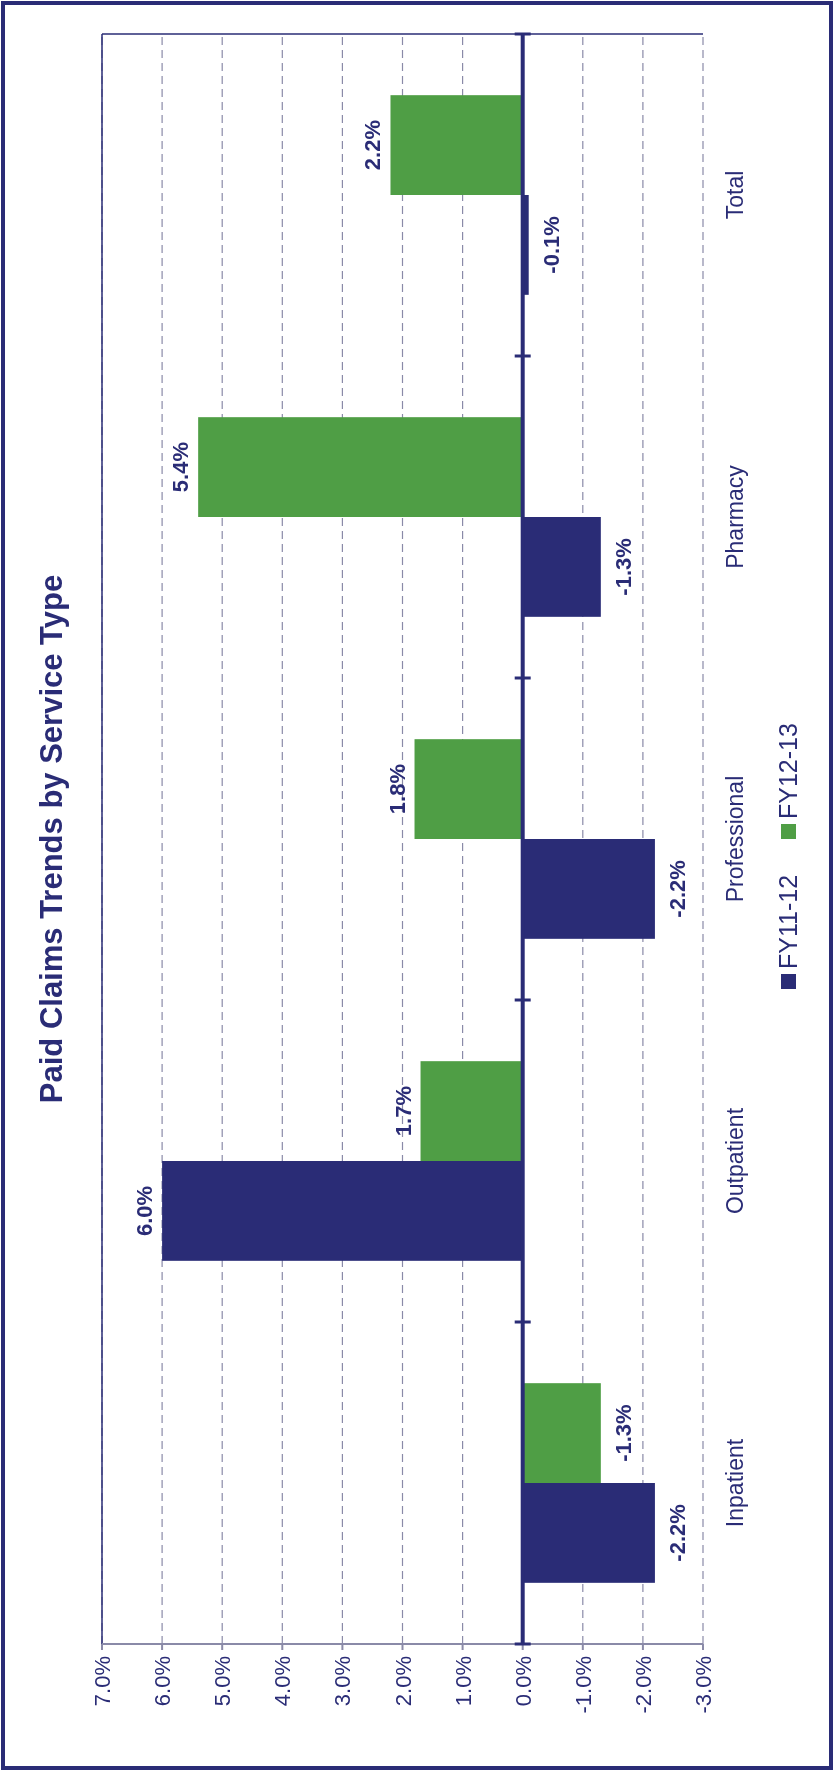 Image resolution: width=834 pixels, height=1771 pixels. What do you see at coordinates (163, 1681) in the screenshot?
I see `x-tick-label: 6.0%` at bounding box center [163, 1681].